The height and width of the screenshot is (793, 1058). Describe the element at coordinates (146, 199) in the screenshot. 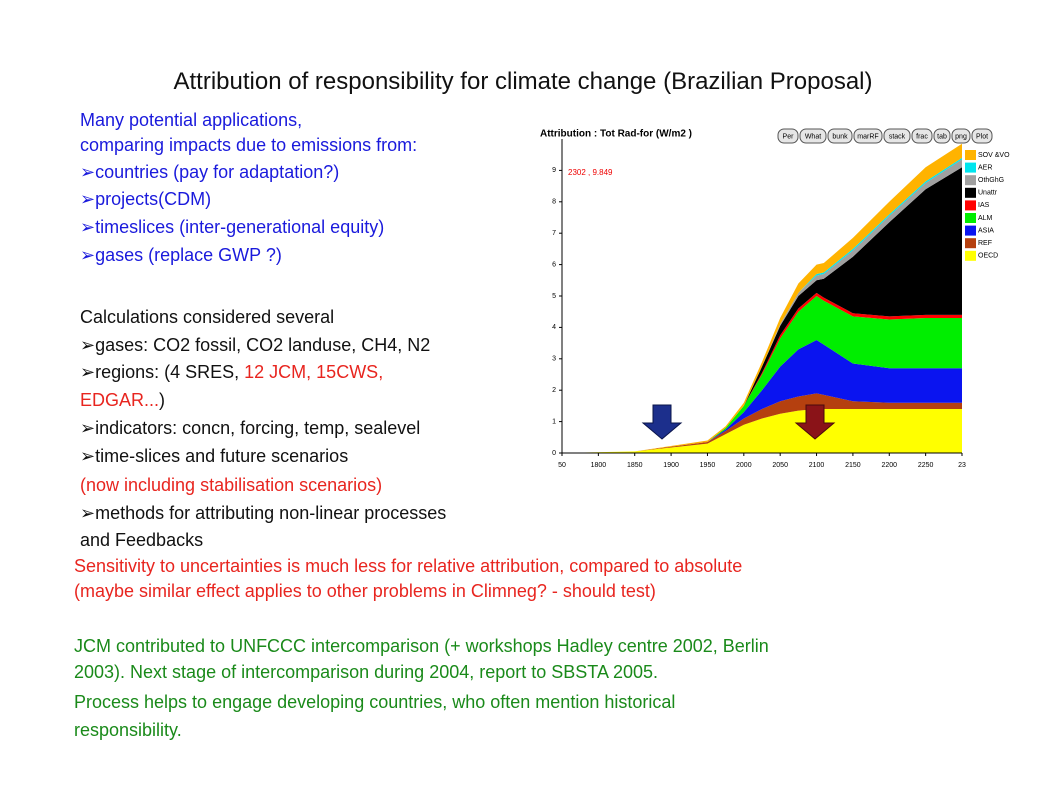

I see `text-line: ➢projects(CDM)` at that location.